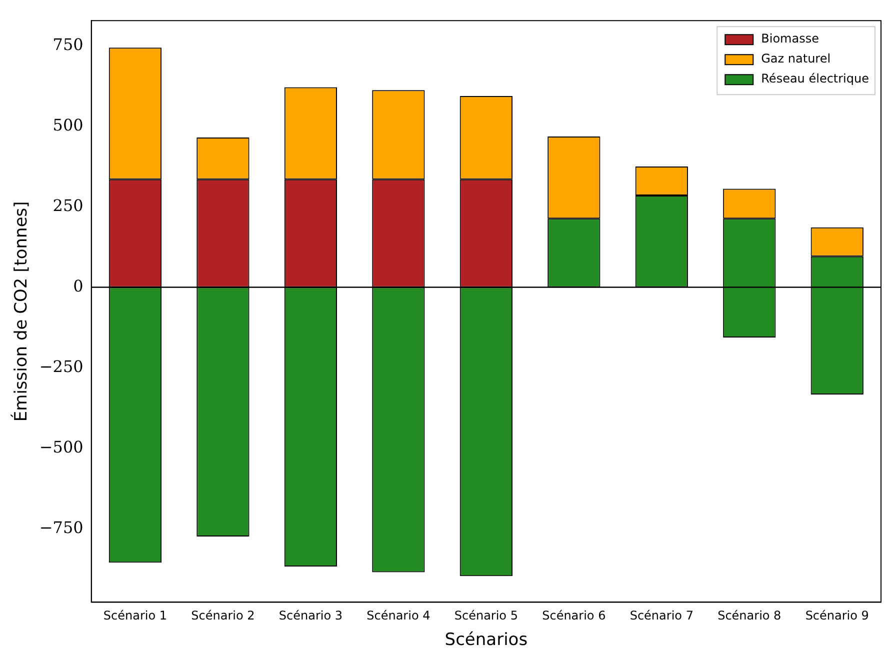 The width and height of the screenshot is (893, 663). I want to click on legend-label: Gaz naturel, so click(796, 59).